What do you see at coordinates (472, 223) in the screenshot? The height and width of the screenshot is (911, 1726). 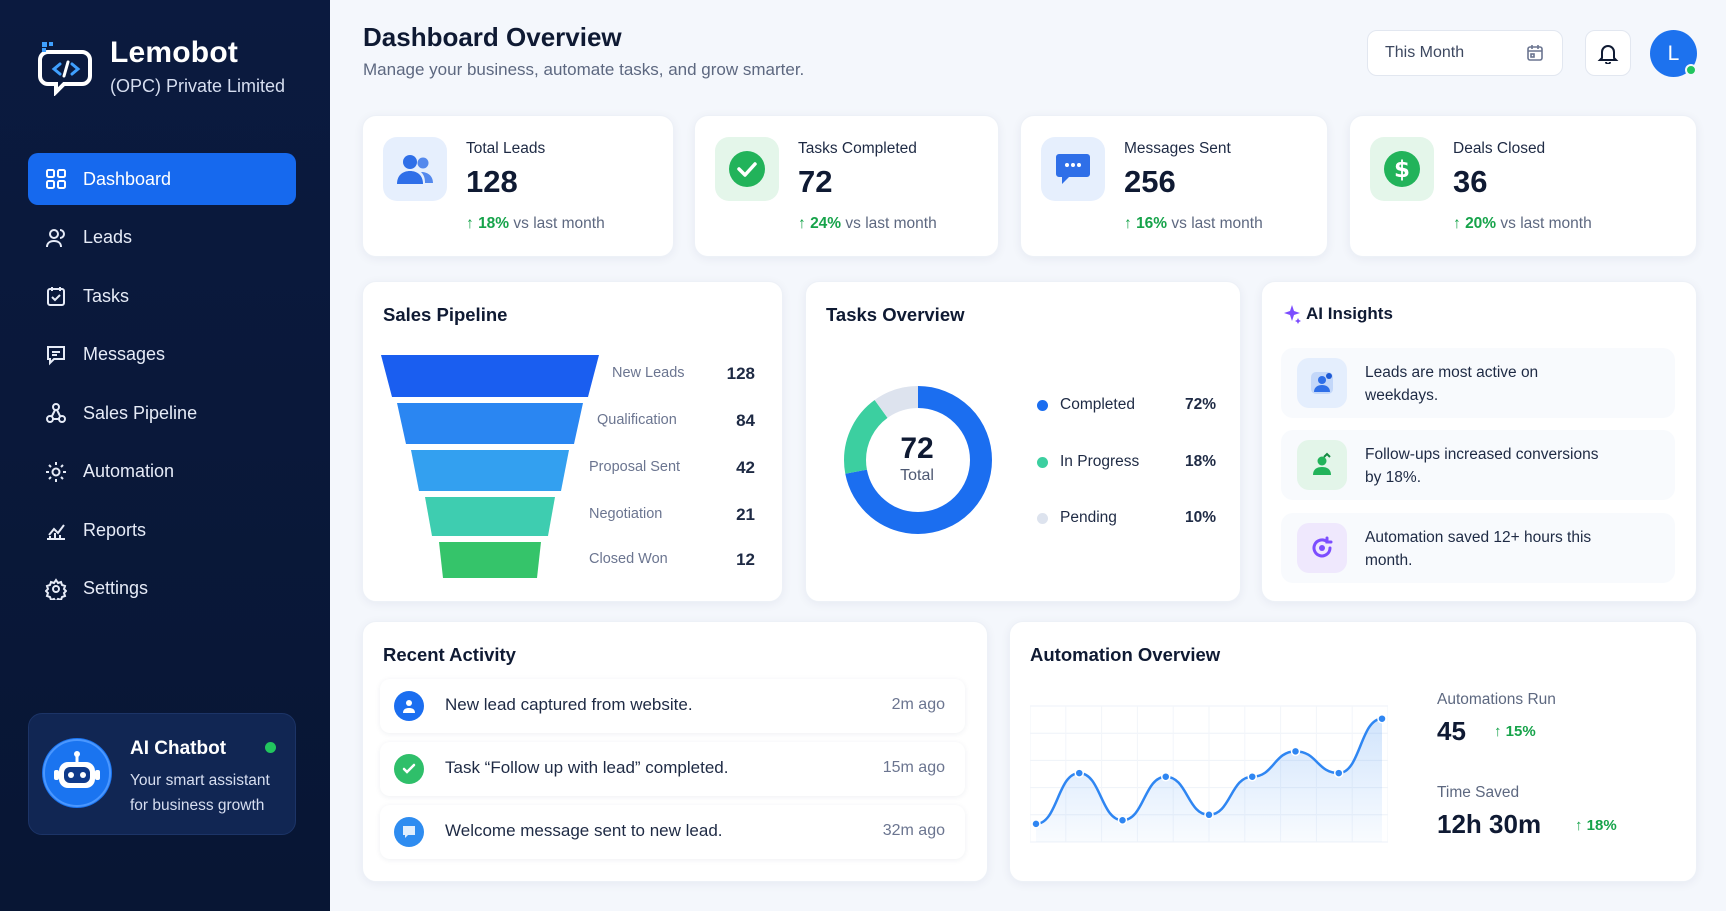 I see `arrow-up-icon: ↑` at bounding box center [472, 223].